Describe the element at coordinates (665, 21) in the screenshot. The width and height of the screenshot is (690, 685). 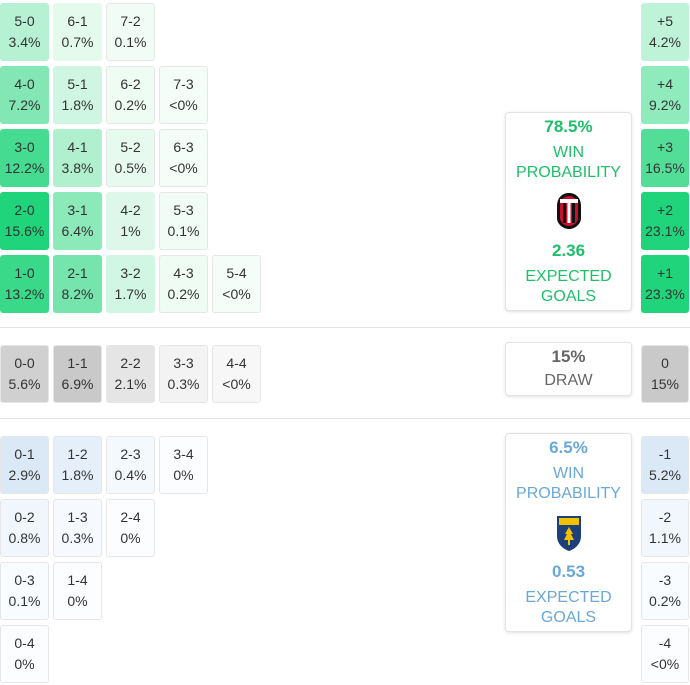
I see `goal-margin-cell-label: +5` at that location.